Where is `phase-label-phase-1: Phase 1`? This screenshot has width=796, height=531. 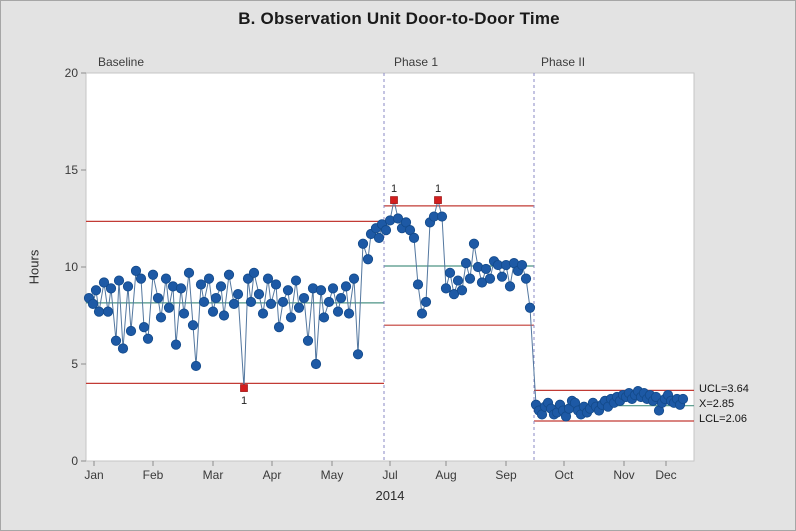
phase-label-phase-1: Phase 1 is located at coordinates (416, 62).